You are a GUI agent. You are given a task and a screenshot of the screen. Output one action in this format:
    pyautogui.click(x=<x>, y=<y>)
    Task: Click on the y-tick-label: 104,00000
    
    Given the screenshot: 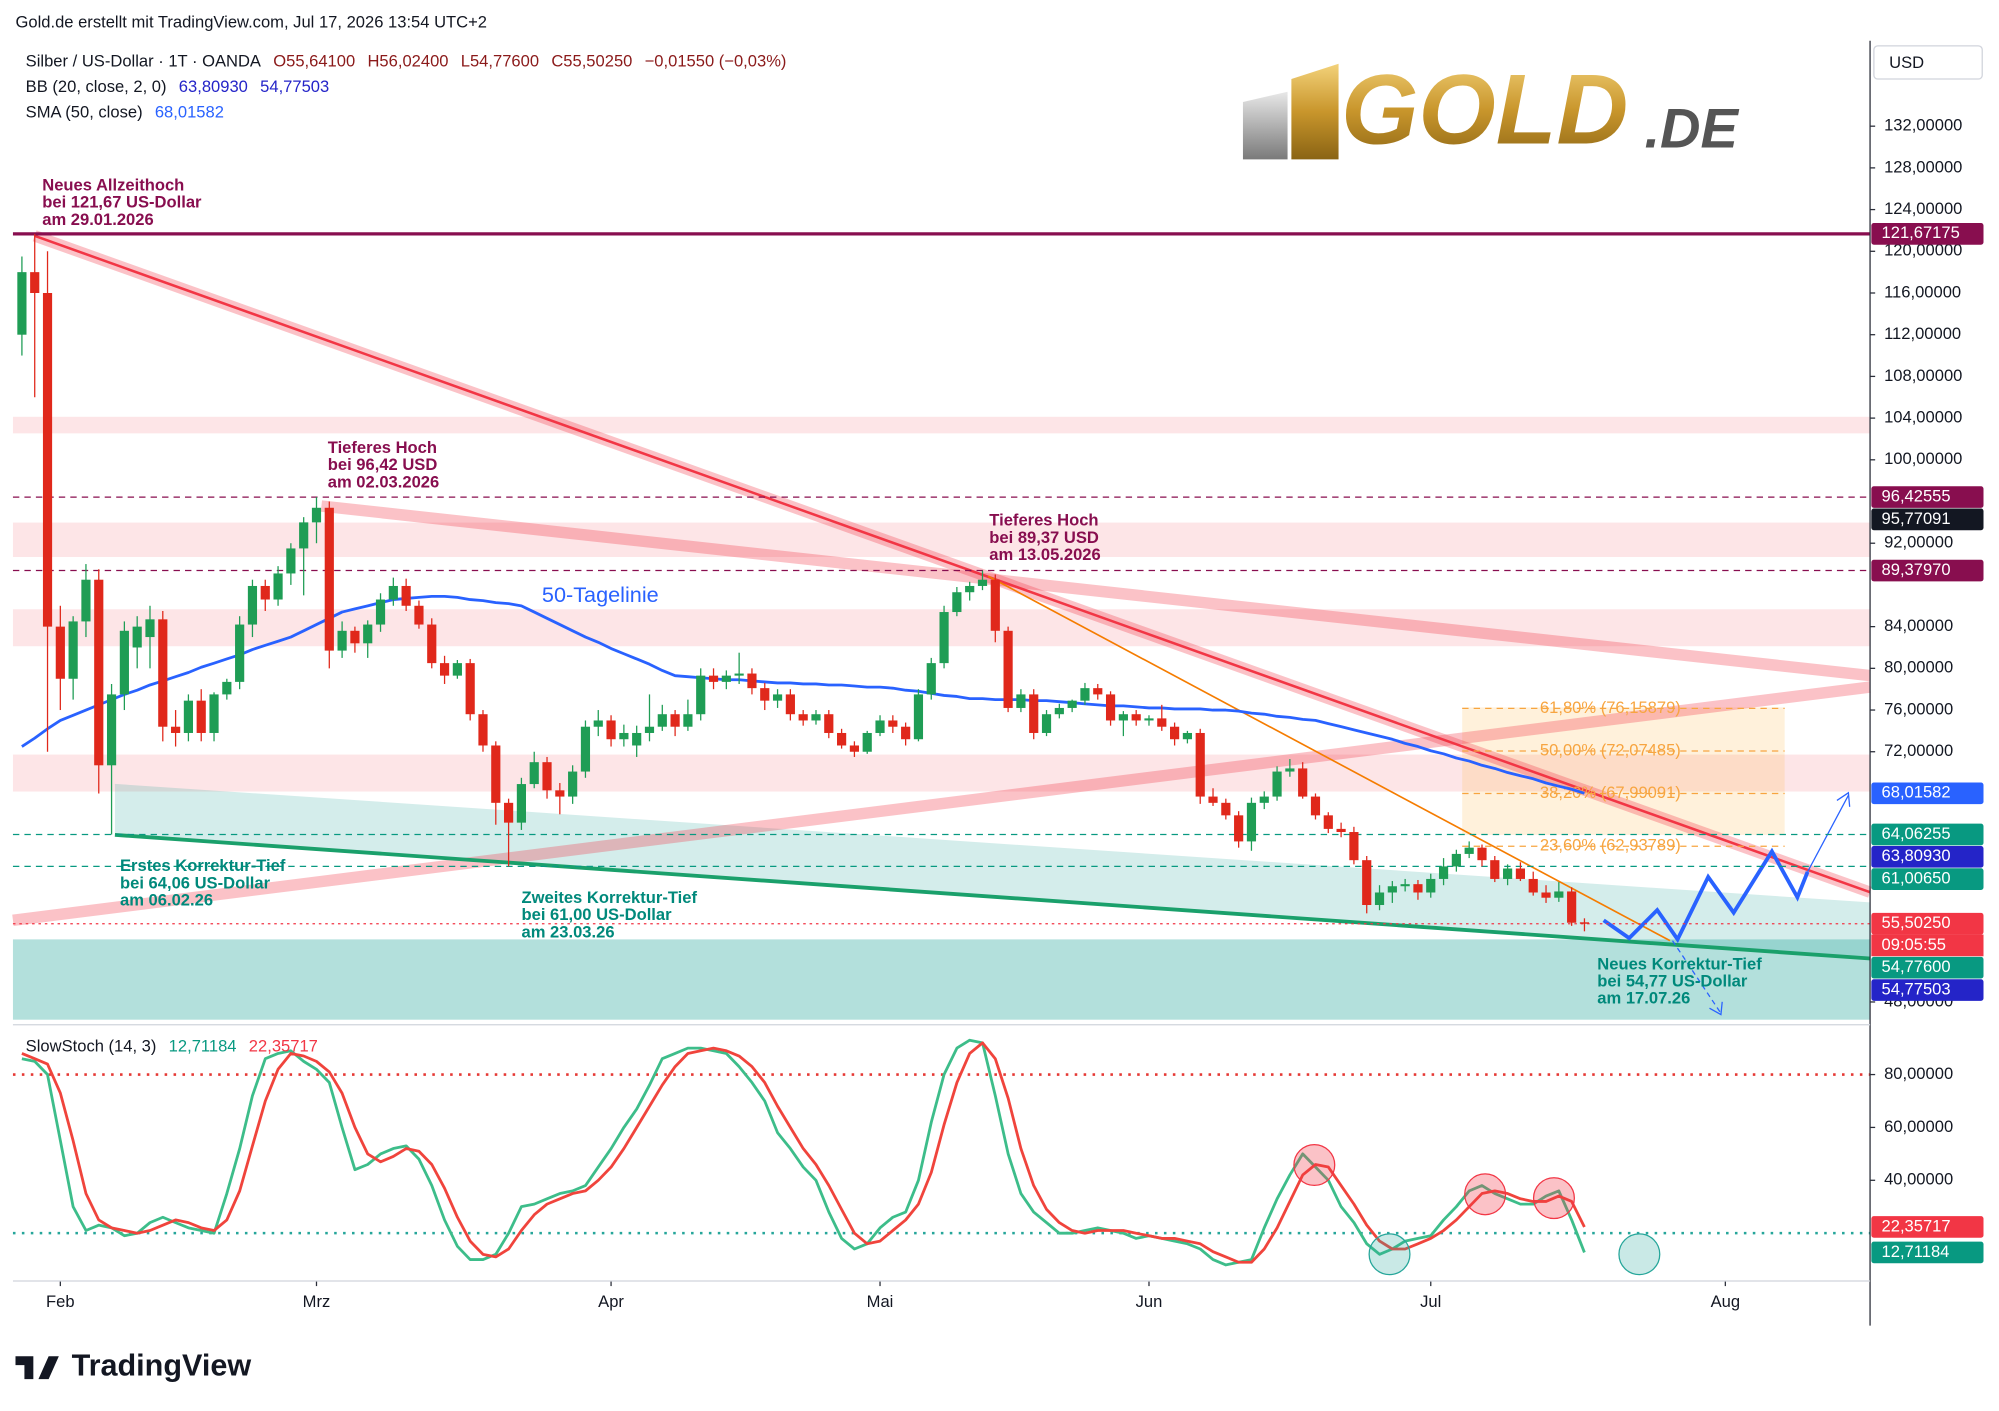 What is the action you would take?
    pyautogui.click(x=1923, y=416)
    